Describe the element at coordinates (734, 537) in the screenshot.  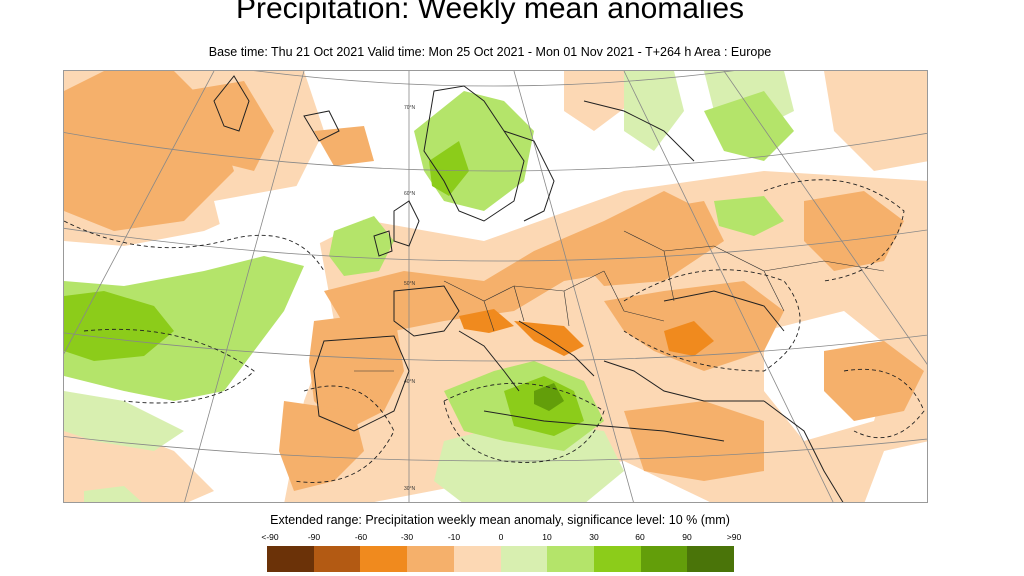
I see `legend-label: >90` at that location.